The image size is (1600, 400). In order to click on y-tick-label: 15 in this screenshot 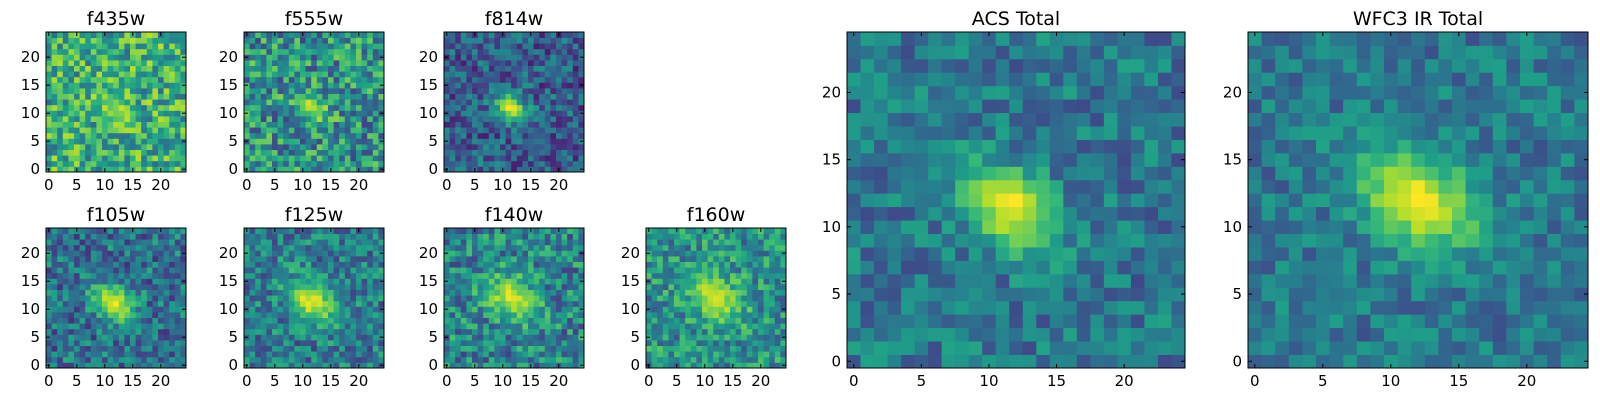, I will do `click(228, 281)`.